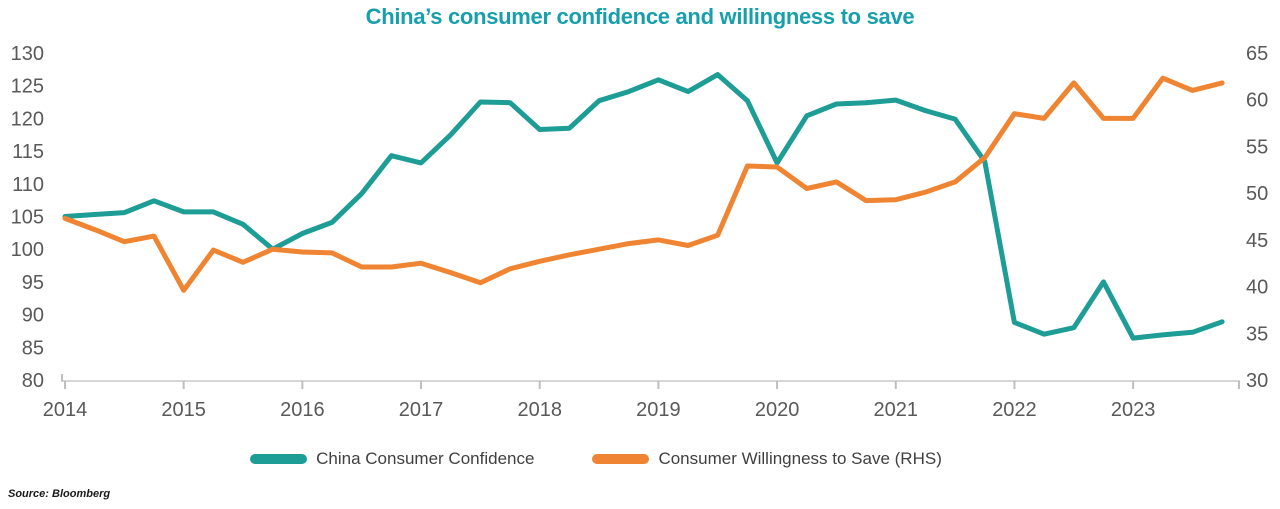  I want to click on source-attribution: Source: Bloomberg, so click(59, 494).